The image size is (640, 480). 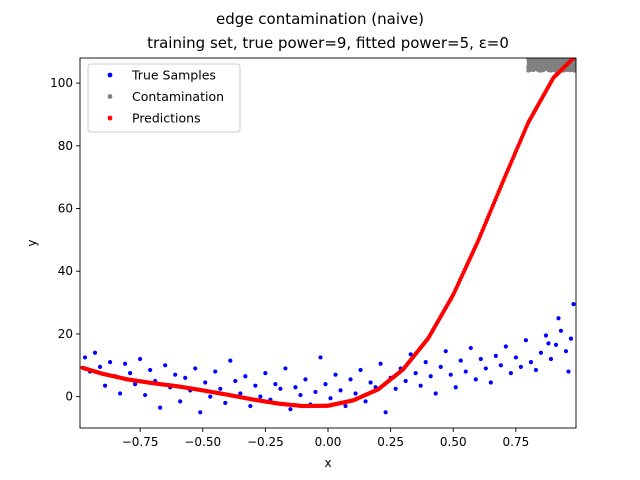 I want to click on x-tick-label: −0.25, so click(x=265, y=442).